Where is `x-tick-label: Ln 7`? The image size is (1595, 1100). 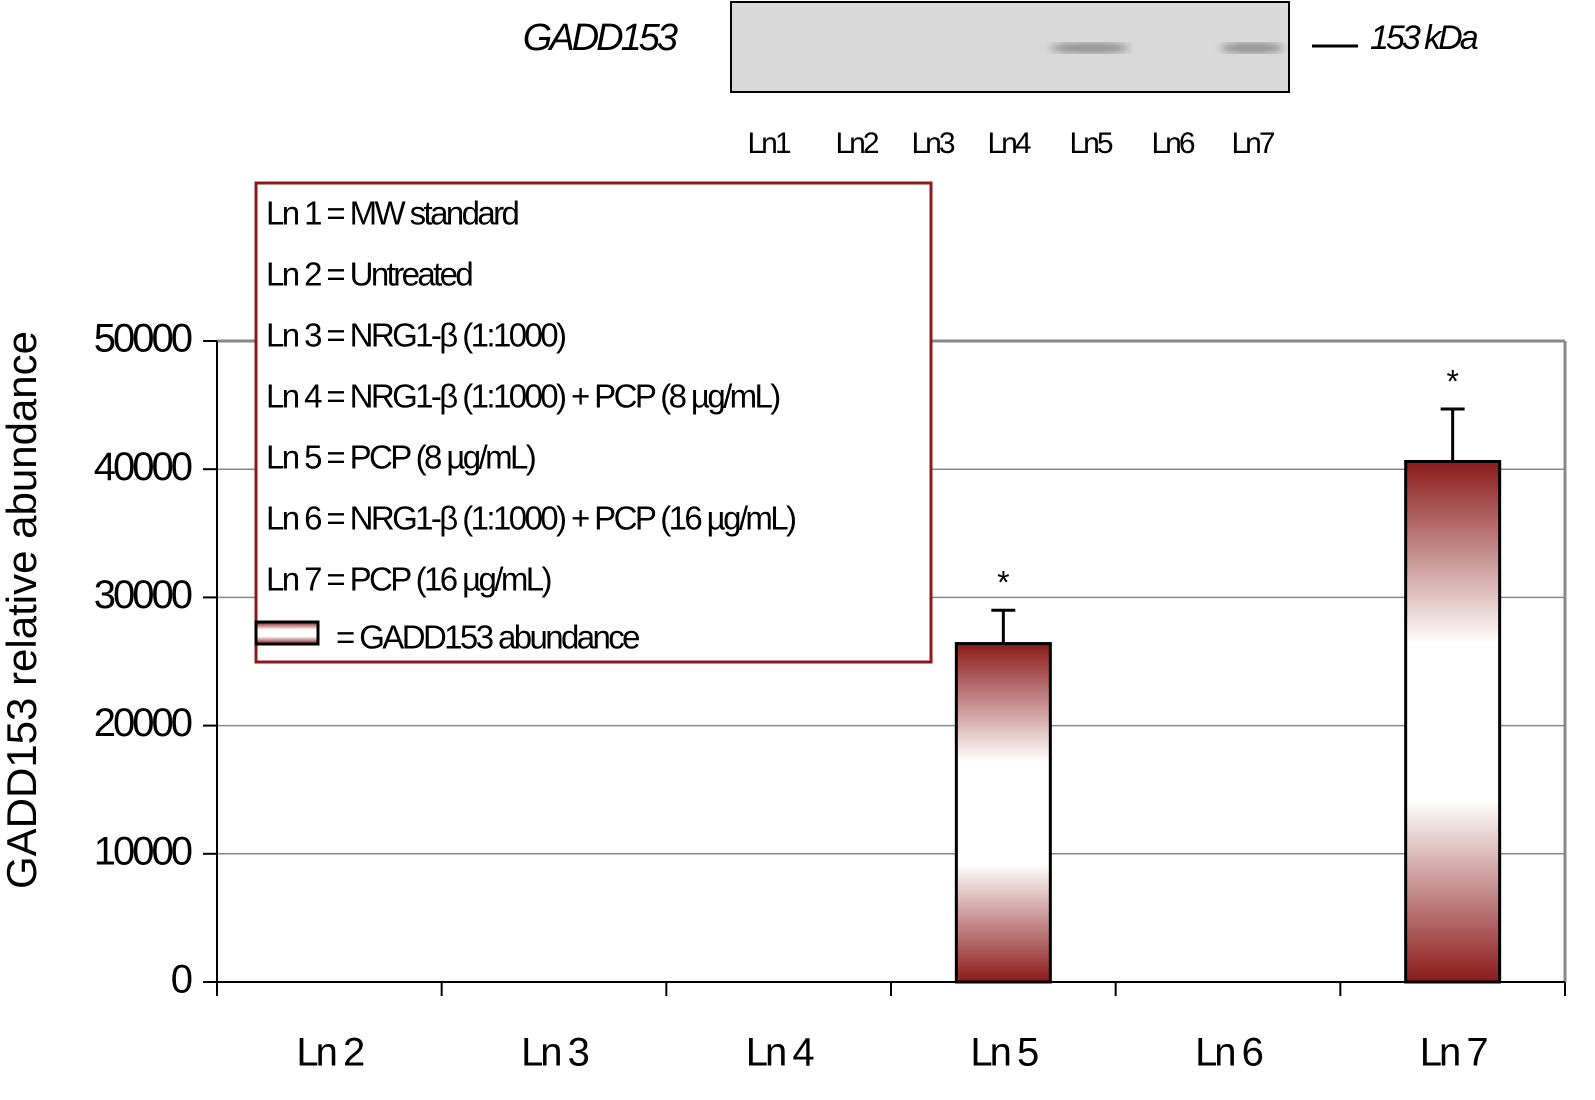
x-tick-label: Ln 7 is located at coordinates (1454, 1053).